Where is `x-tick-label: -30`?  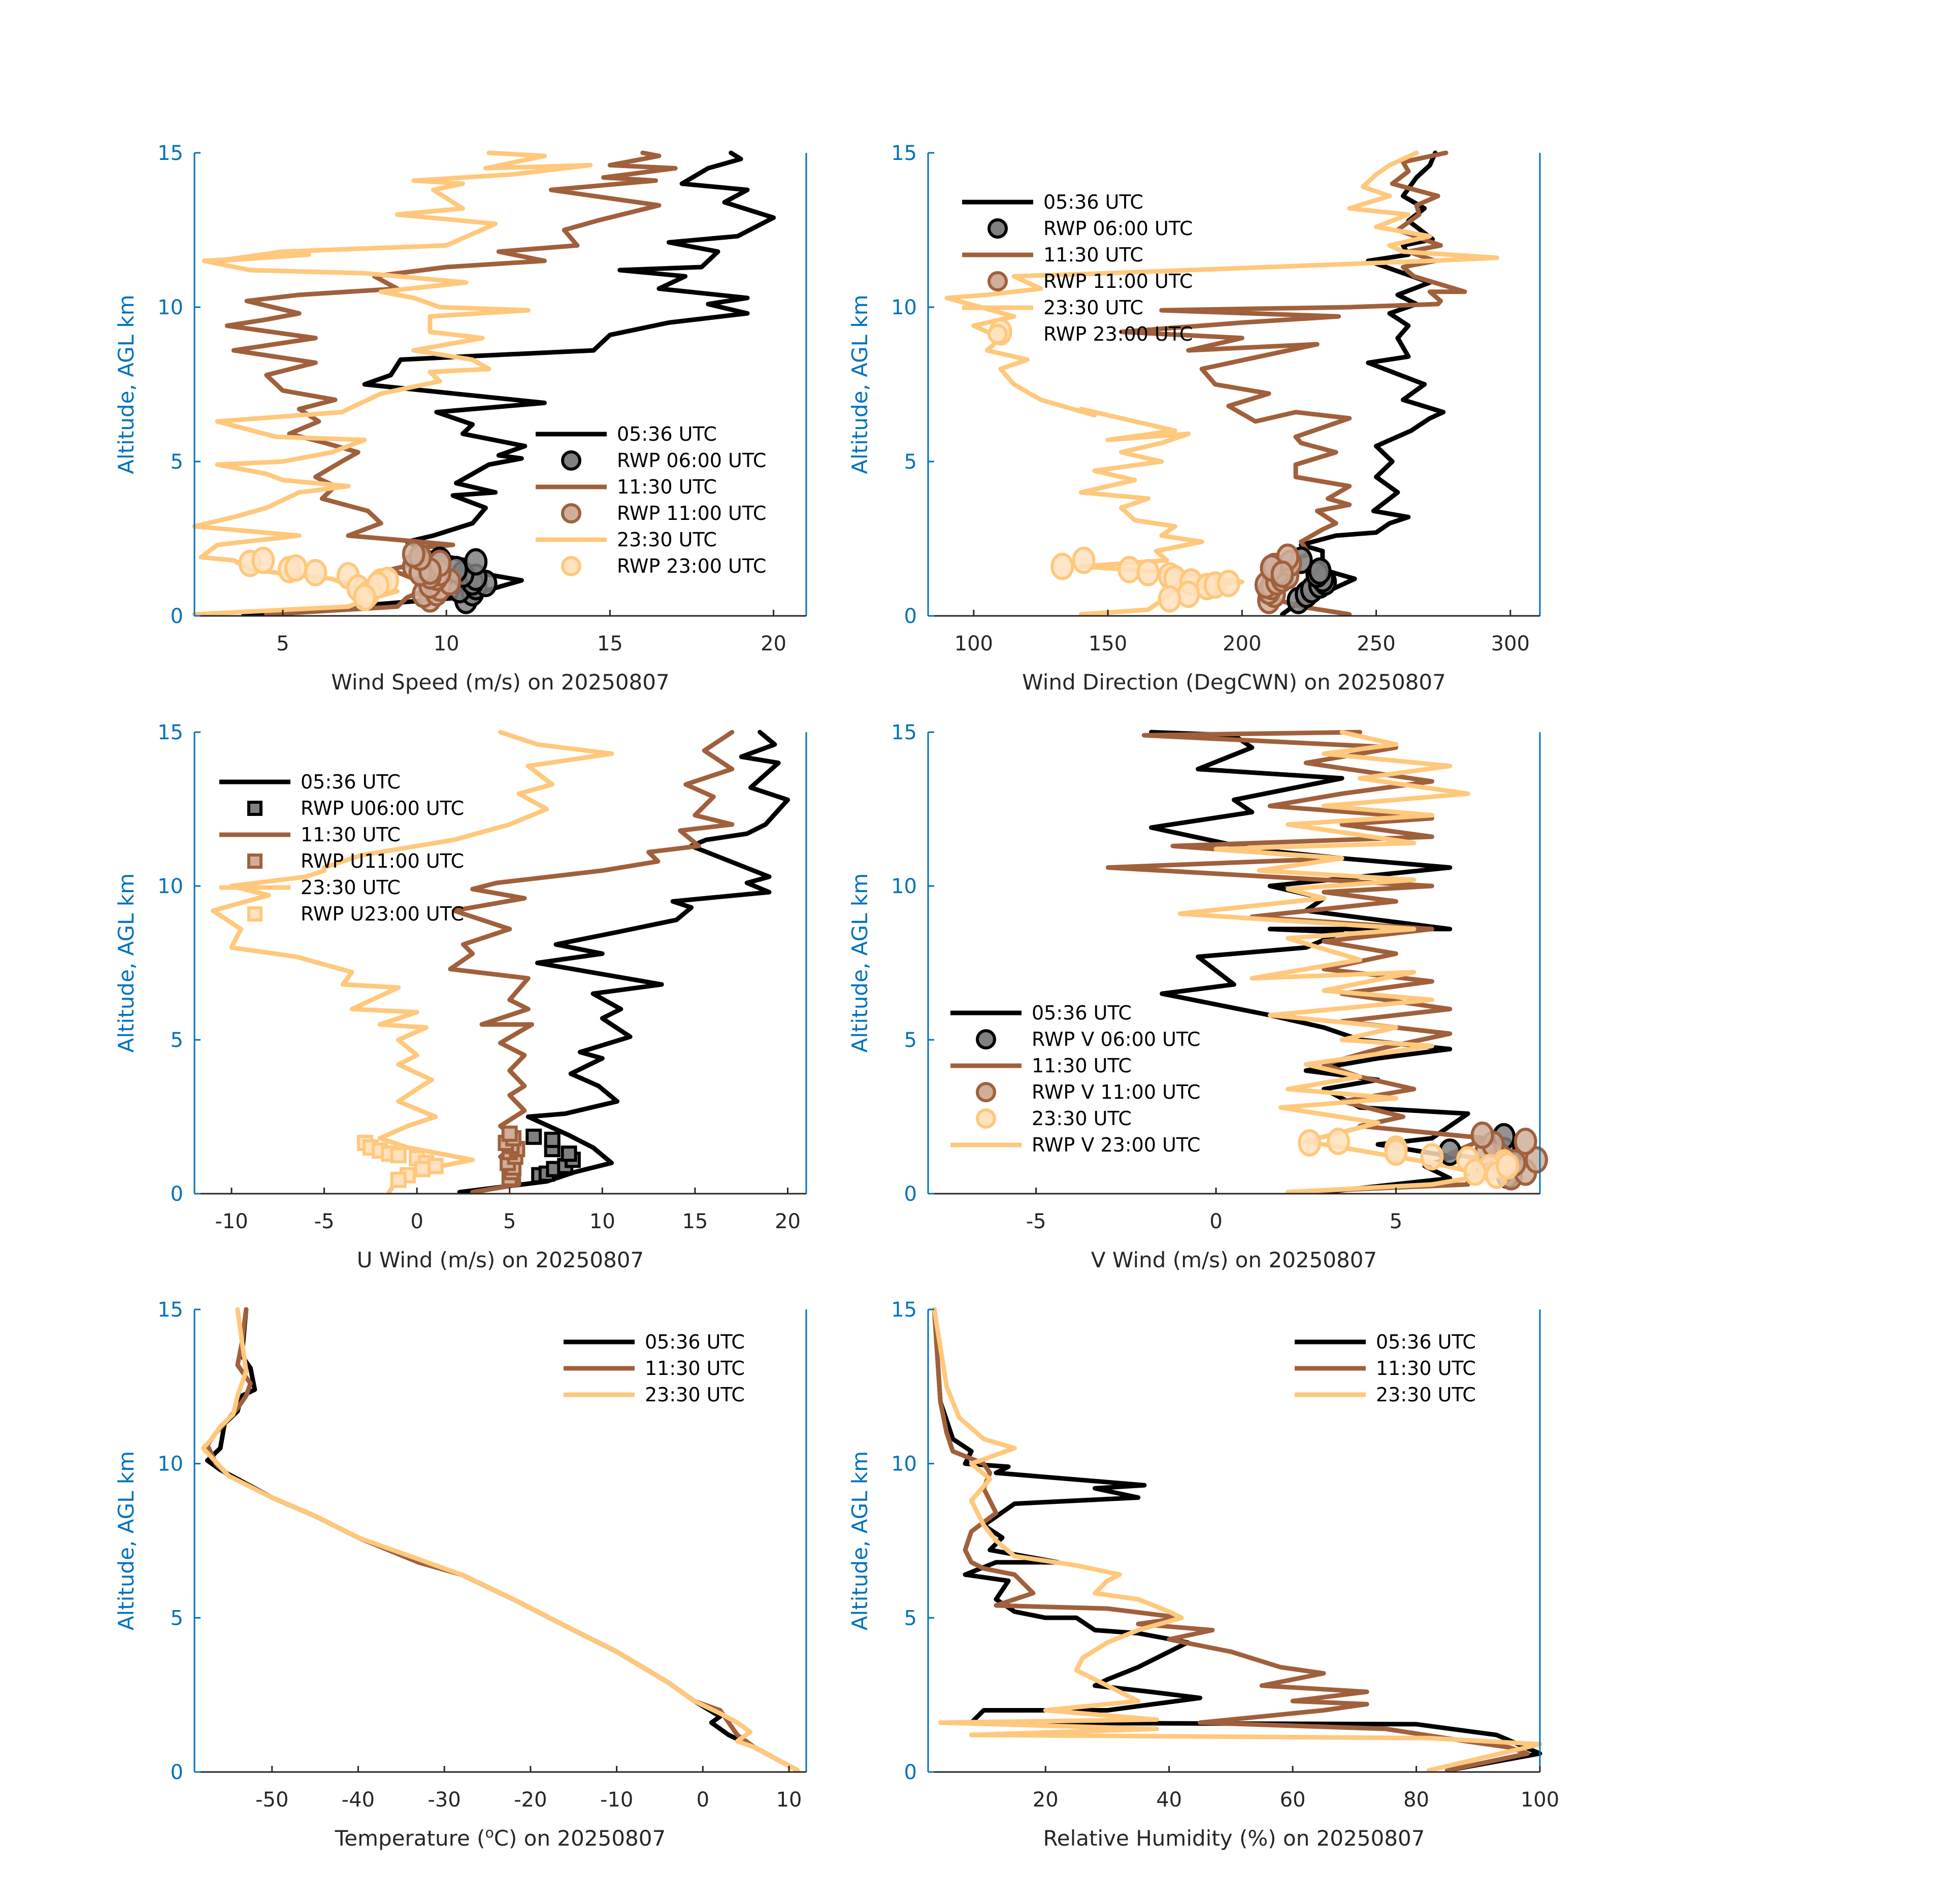
x-tick-label: -30 is located at coordinates (444, 1800).